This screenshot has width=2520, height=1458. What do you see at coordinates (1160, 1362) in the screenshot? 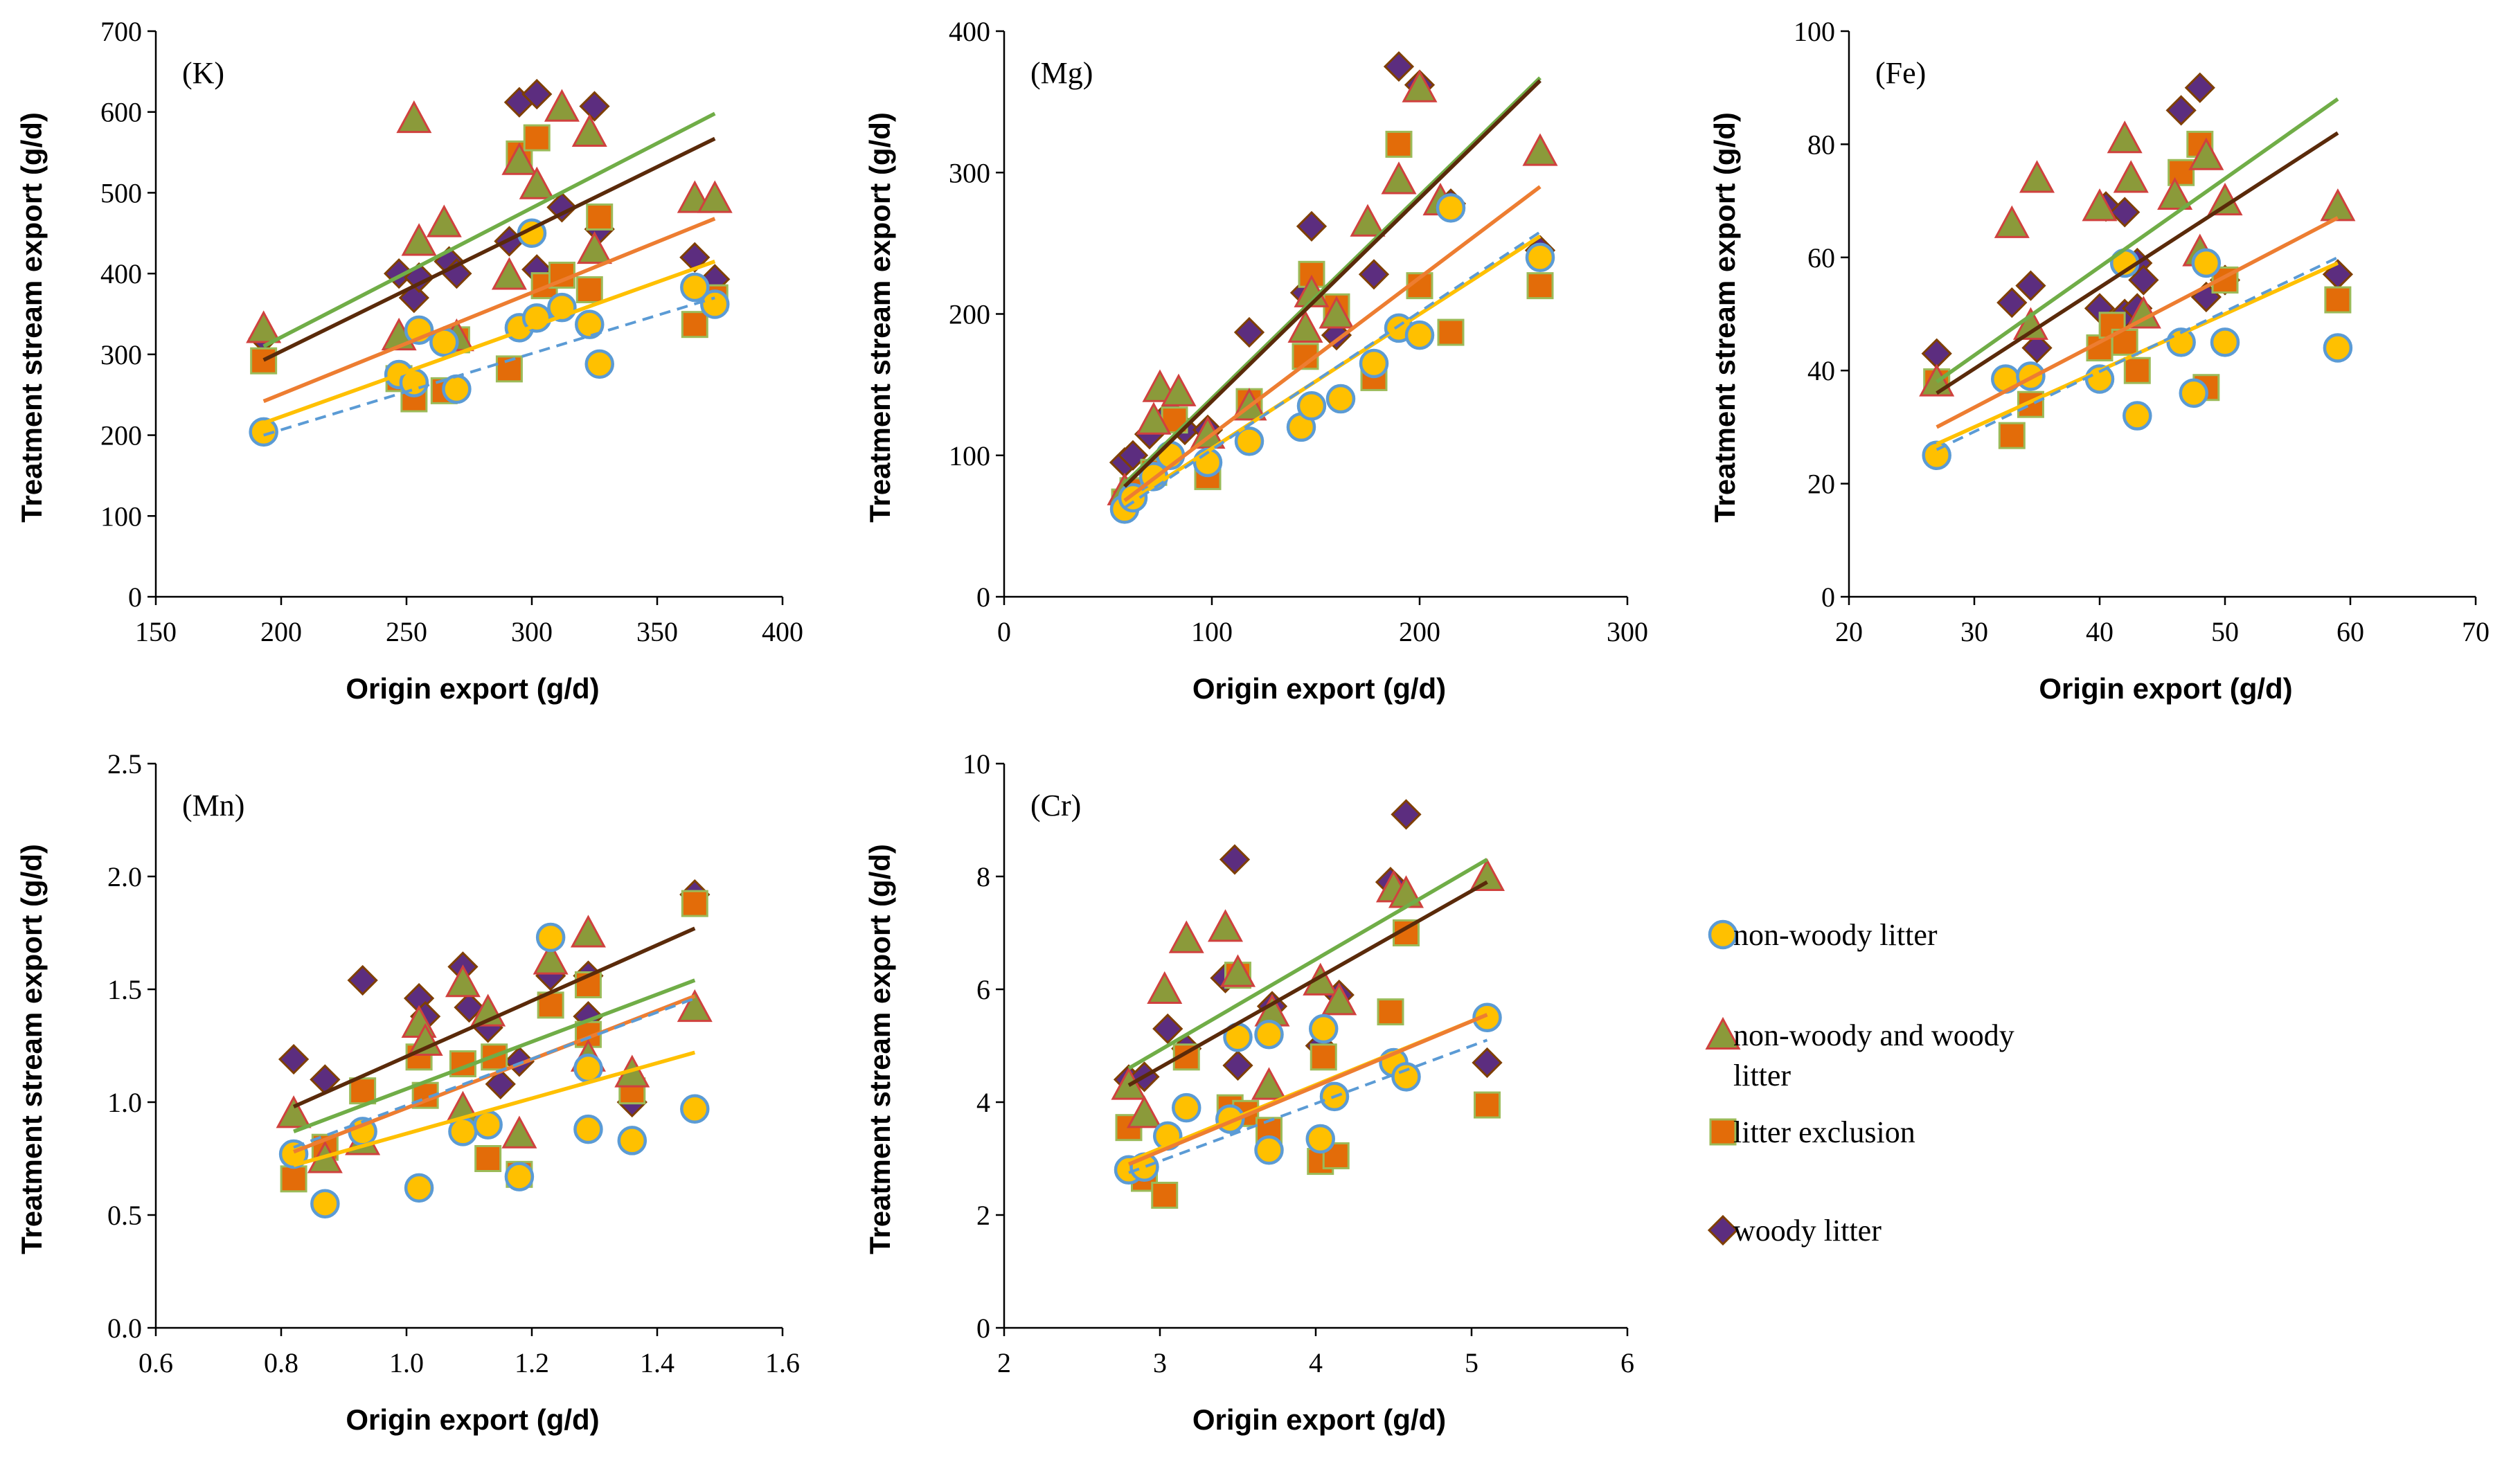
I see `x-tick-label: 3` at bounding box center [1160, 1362].